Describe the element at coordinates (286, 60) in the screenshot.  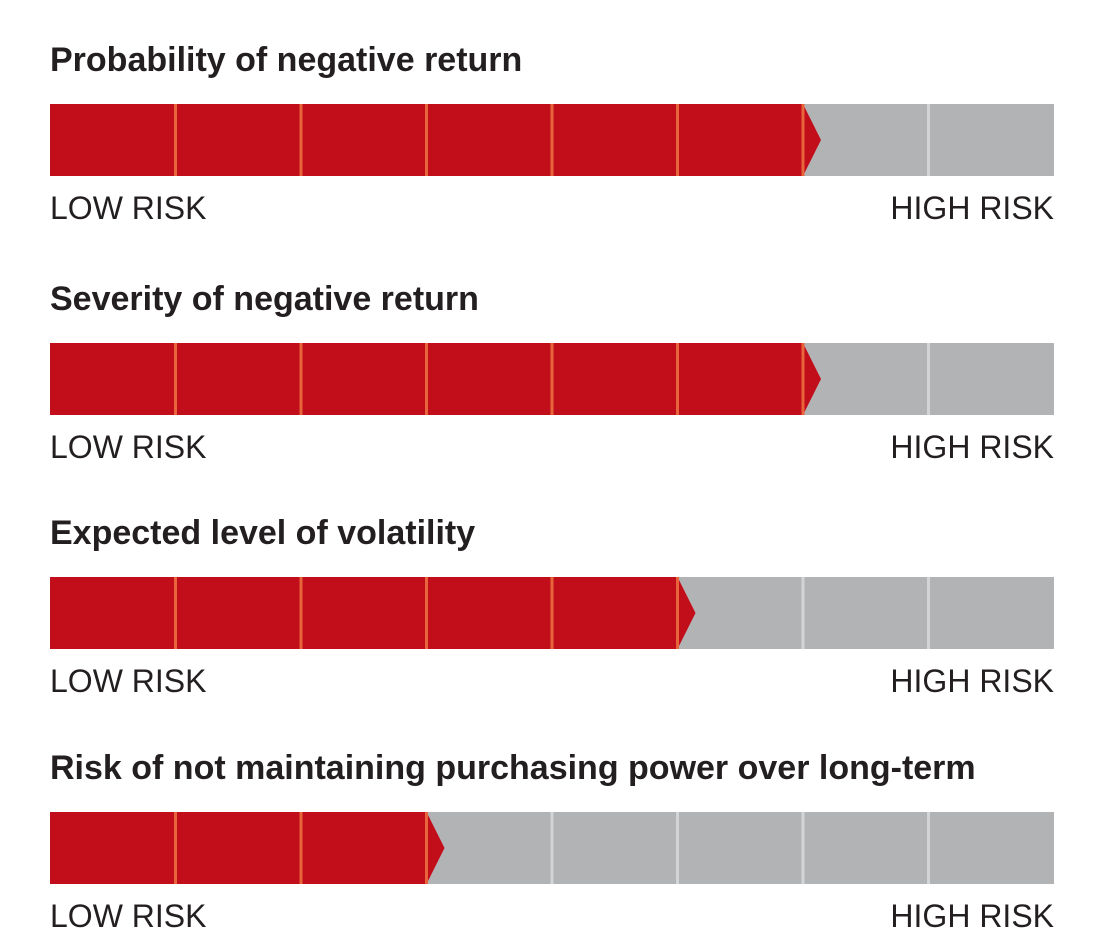
I see `gauge-title: Probability of negative return` at that location.